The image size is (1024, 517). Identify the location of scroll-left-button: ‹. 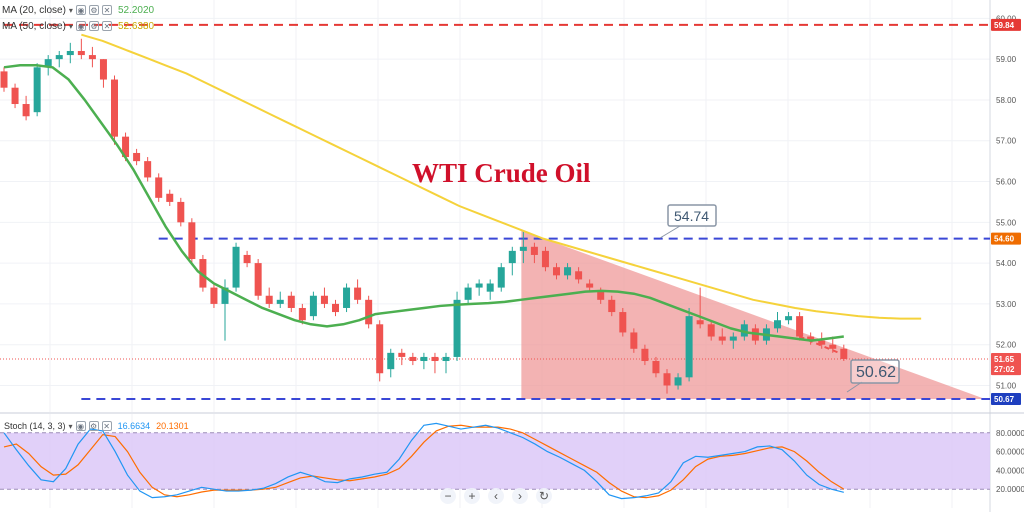
(496, 496).